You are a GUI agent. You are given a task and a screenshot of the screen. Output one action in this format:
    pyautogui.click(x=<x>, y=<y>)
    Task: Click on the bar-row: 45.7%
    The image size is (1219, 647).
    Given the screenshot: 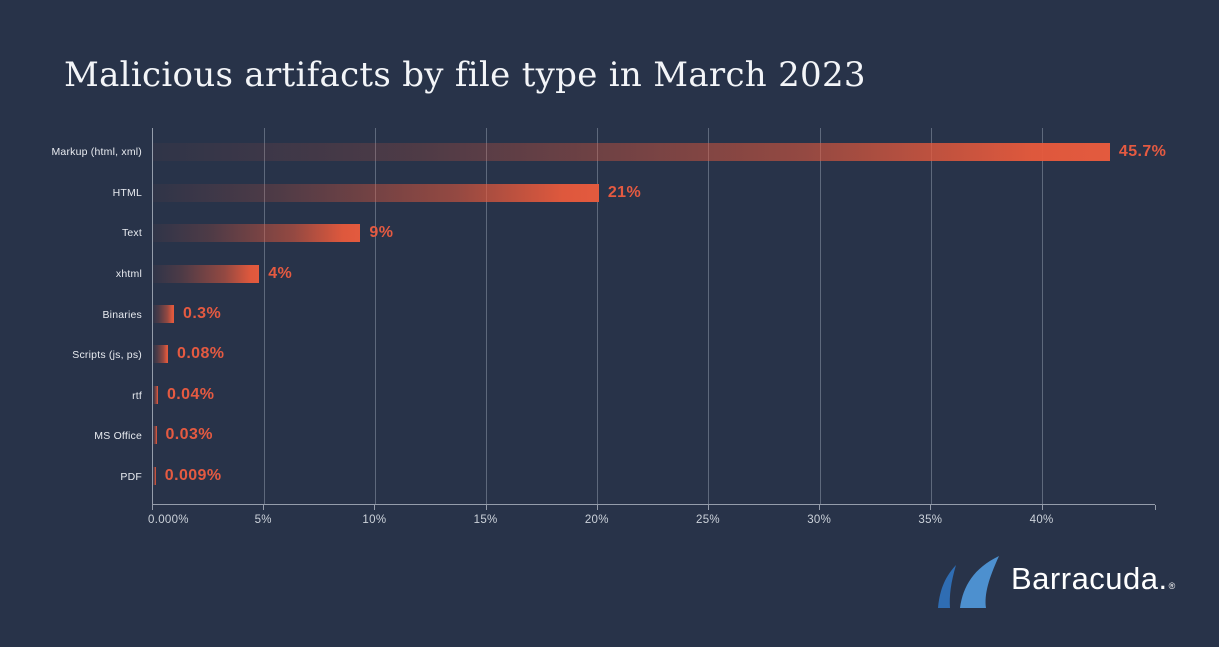 What is the action you would take?
    pyautogui.click(x=659, y=152)
    